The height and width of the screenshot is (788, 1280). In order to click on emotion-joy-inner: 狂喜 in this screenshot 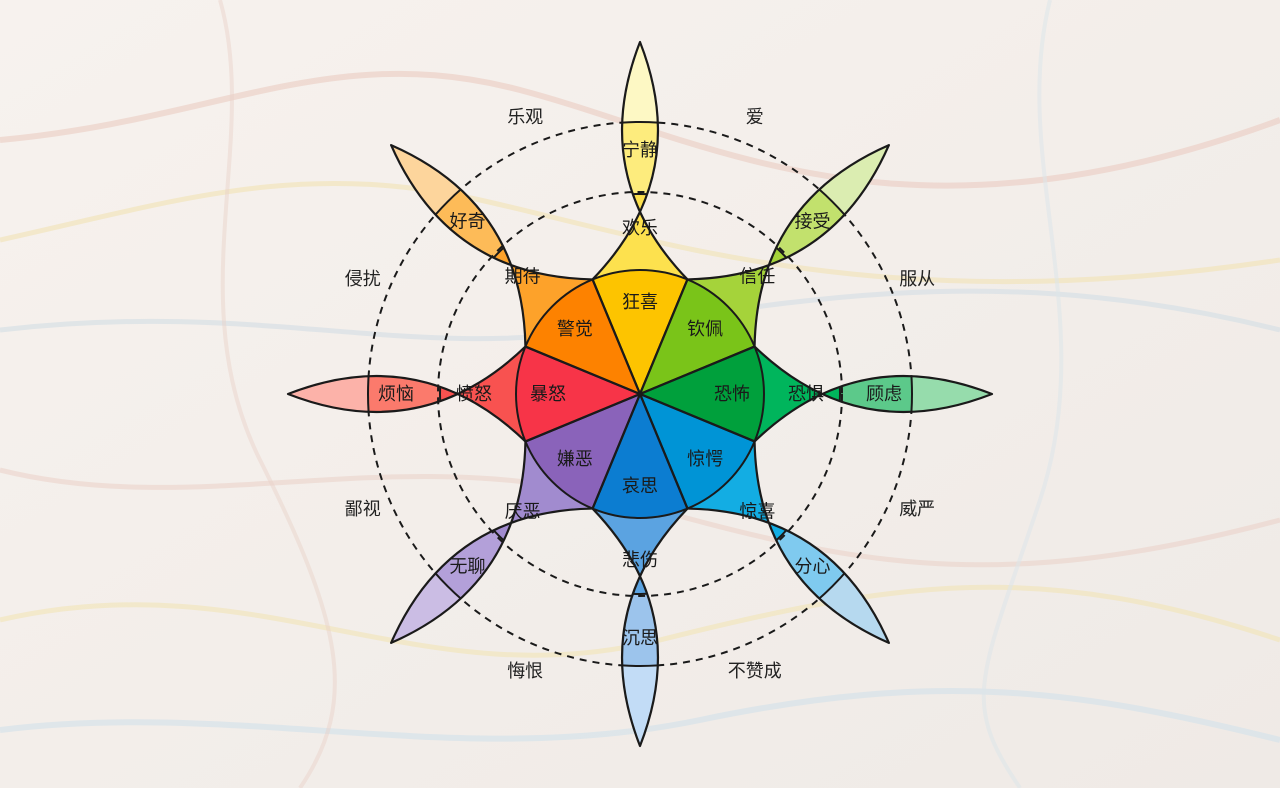, I will do `click(640, 302)`.